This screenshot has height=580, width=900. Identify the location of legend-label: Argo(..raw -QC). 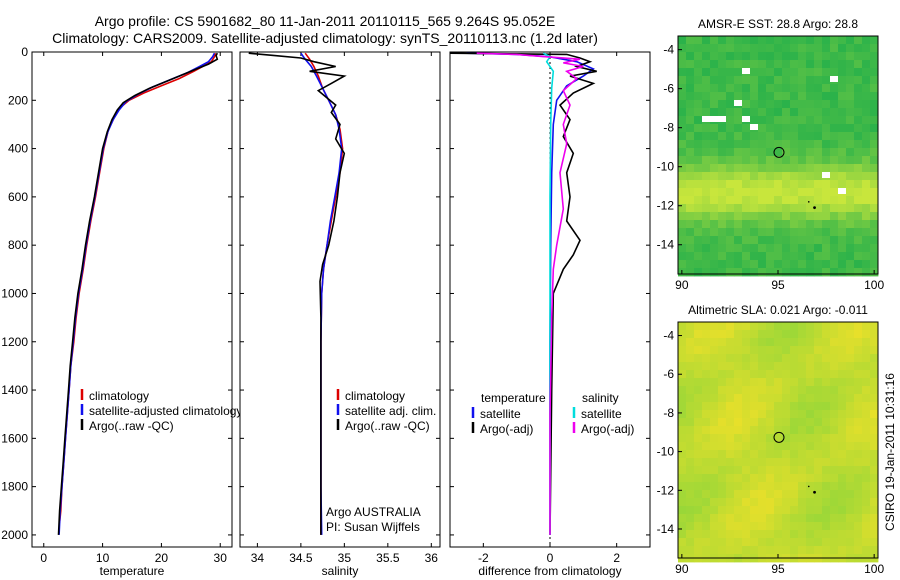
(387, 426).